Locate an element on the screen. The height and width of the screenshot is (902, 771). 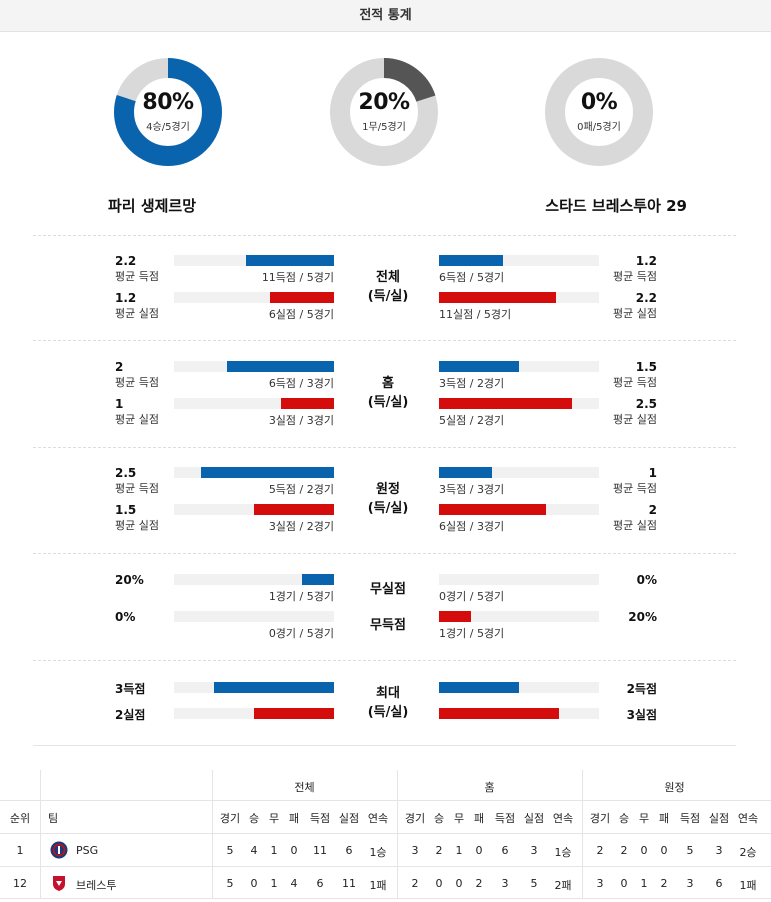
away-stat-value: 2.2 is located at coordinates (646, 298).